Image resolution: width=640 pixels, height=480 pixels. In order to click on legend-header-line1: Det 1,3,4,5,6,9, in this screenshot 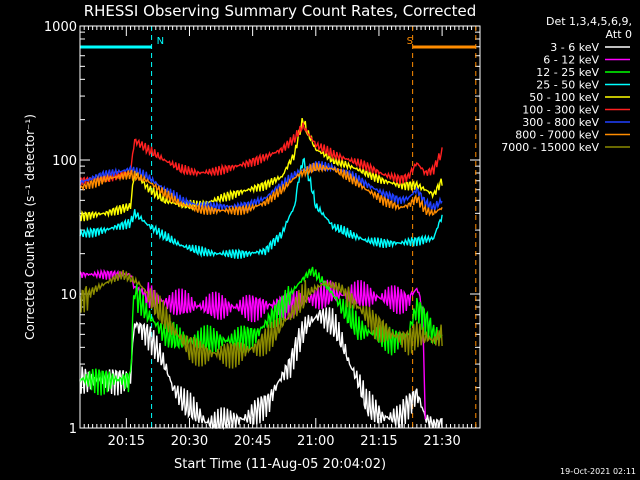, I will do `click(589, 21)`.